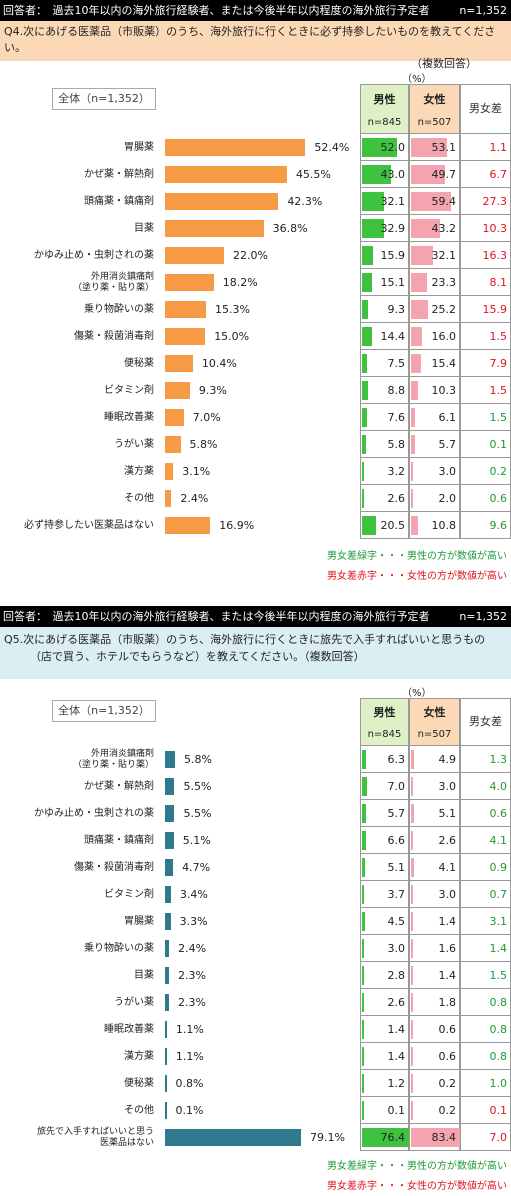 The height and width of the screenshot is (1196, 511). Describe the element at coordinates (483, 616) in the screenshot. I see `respondent-n: n=1,352` at that location.